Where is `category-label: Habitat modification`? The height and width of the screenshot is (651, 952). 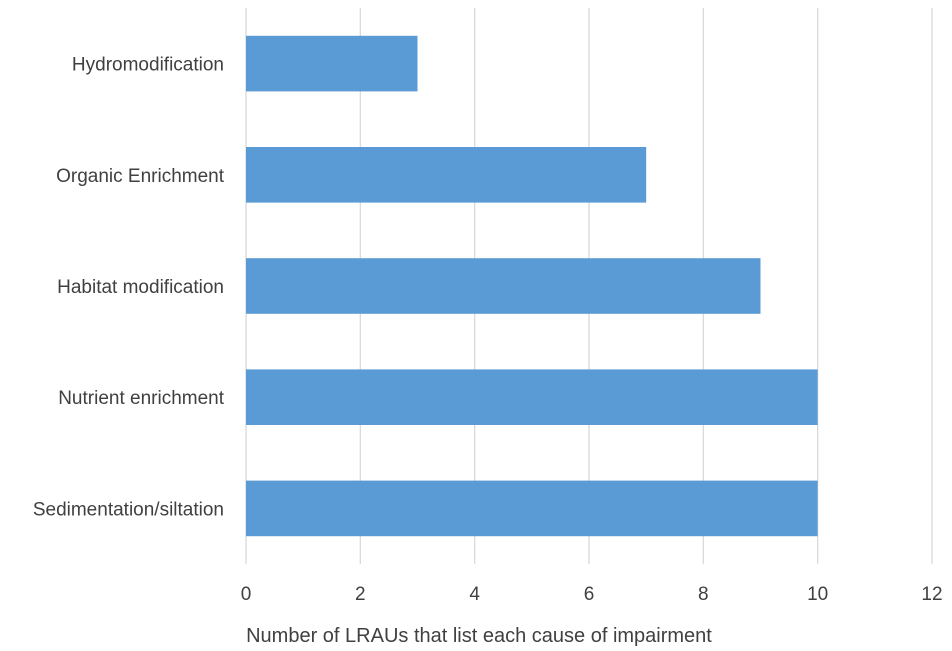 category-label: Habitat modification is located at coordinates (140, 287).